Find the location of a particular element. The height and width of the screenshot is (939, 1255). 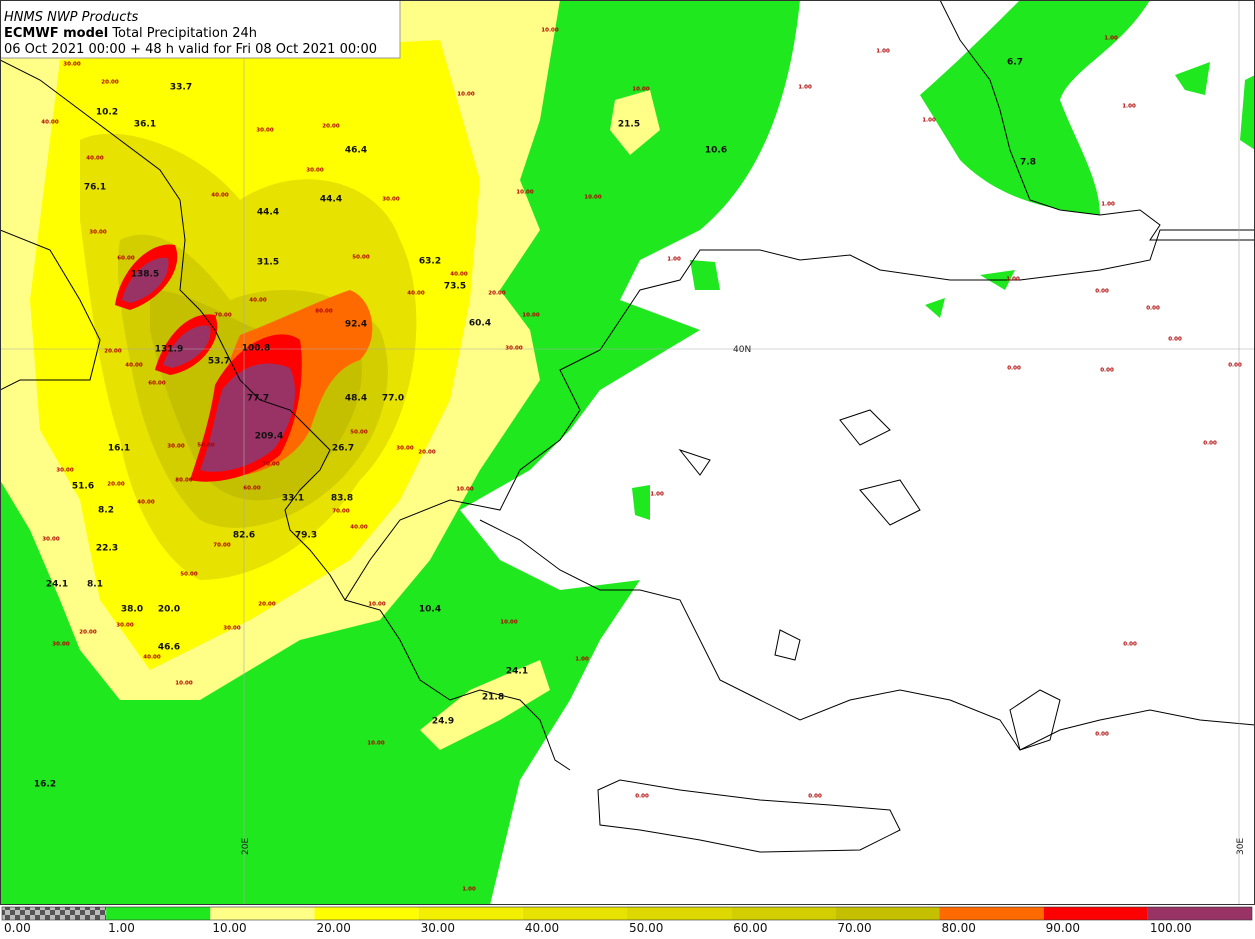

maximum-label: 16.2 is located at coordinates (45, 785).